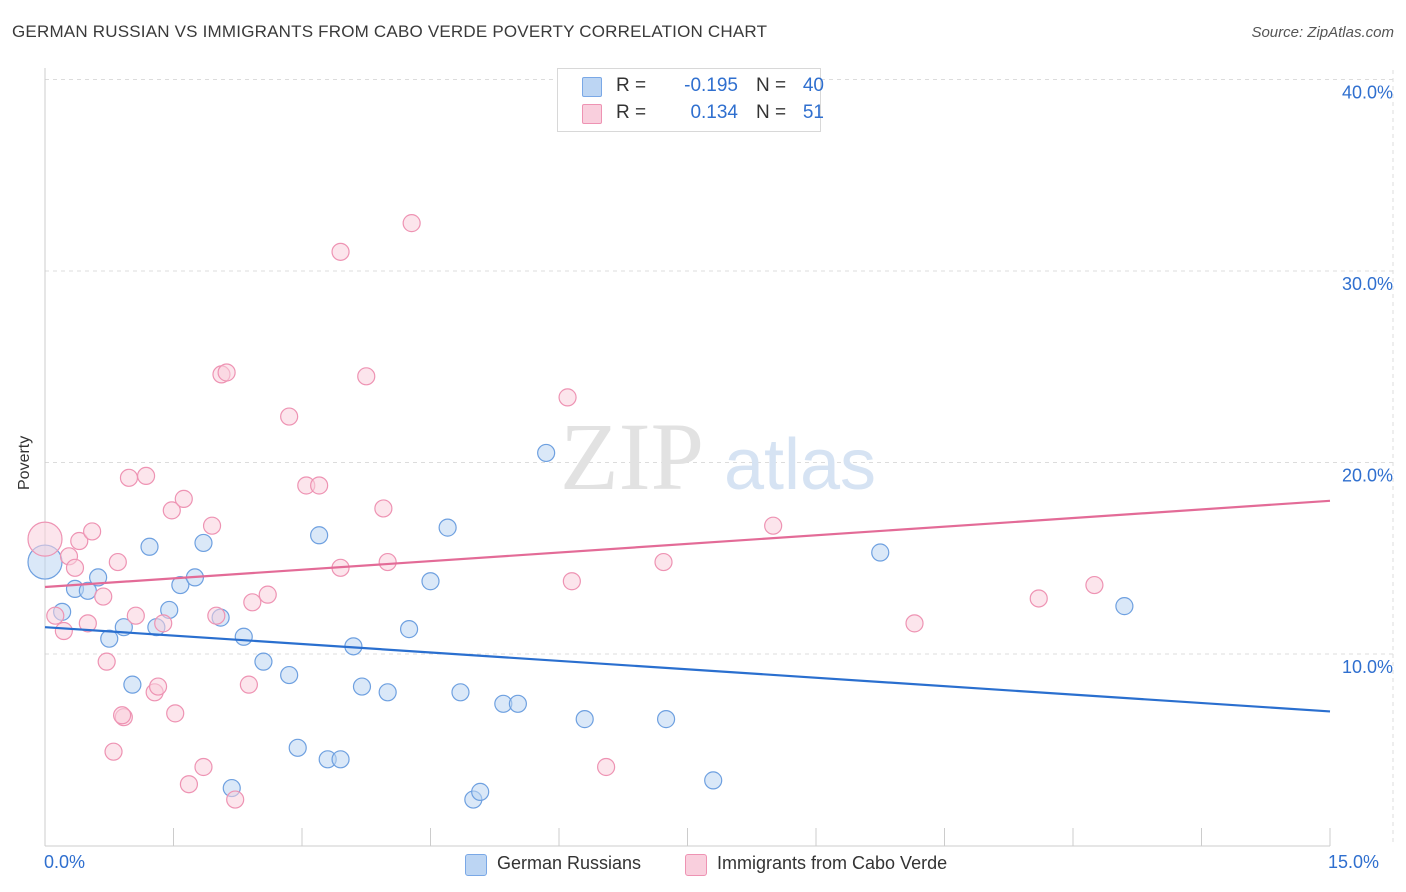 The image size is (1406, 892). What do you see at coordinates (631, 85) in the screenshot?
I see `legend-r-label: R =` at bounding box center [631, 85].